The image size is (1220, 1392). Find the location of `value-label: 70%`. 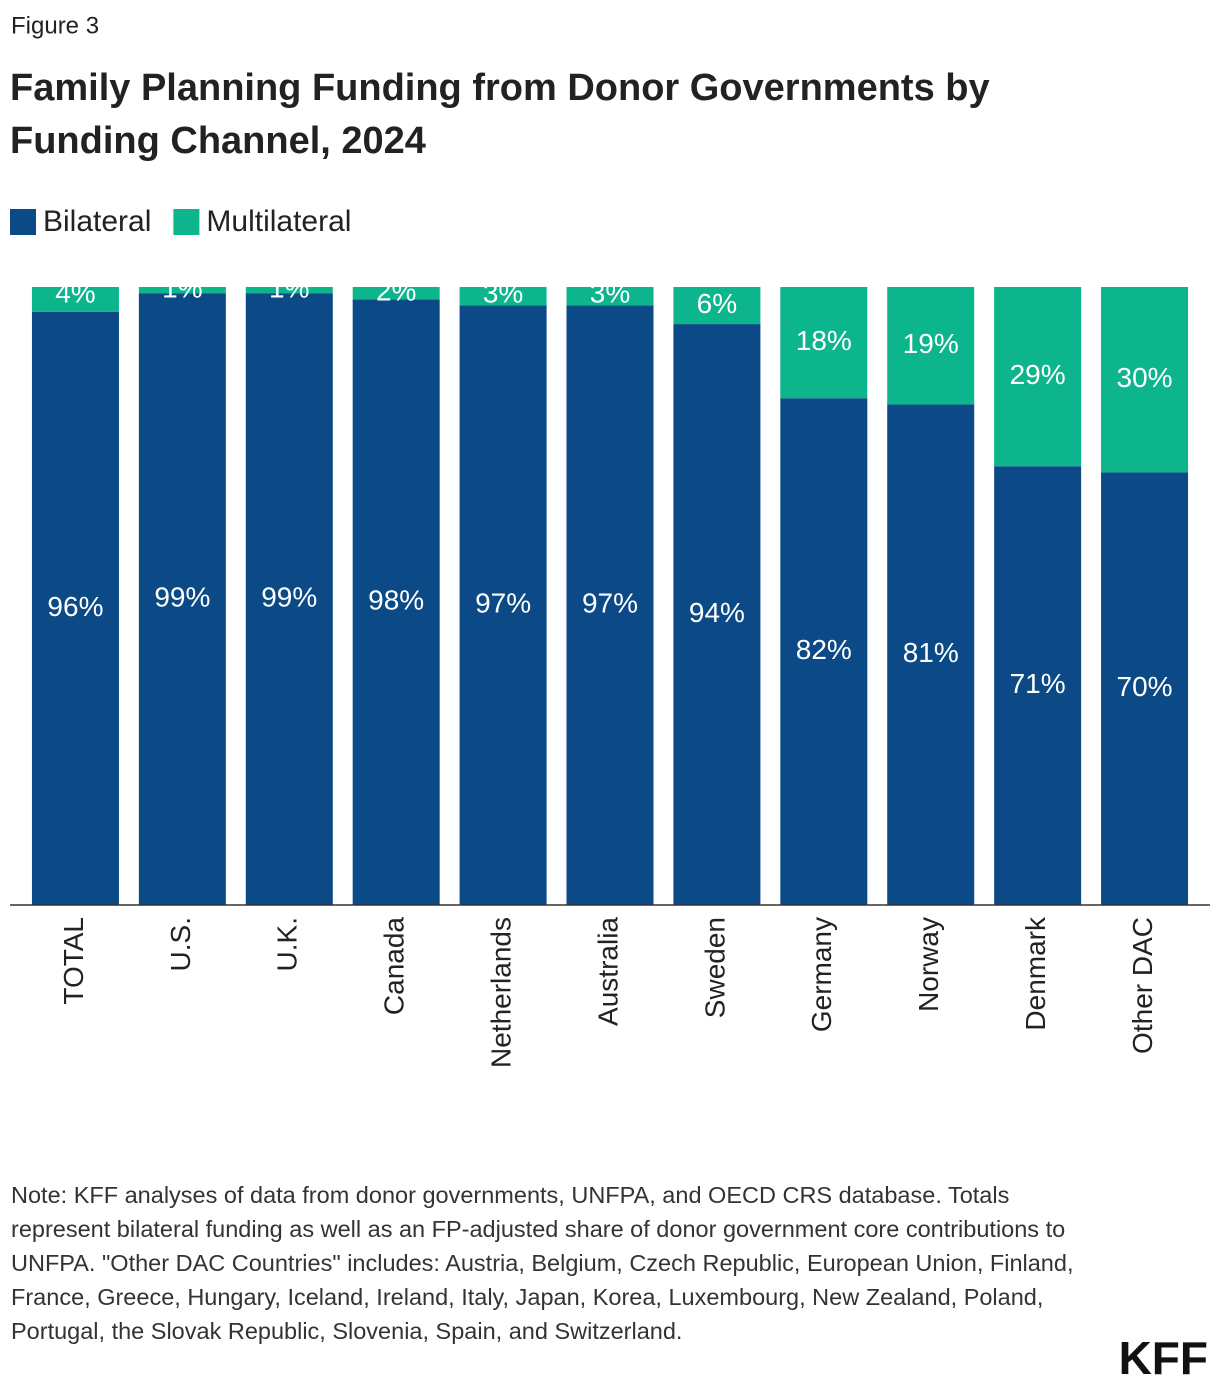

value-label: 70% is located at coordinates (1145, 686).